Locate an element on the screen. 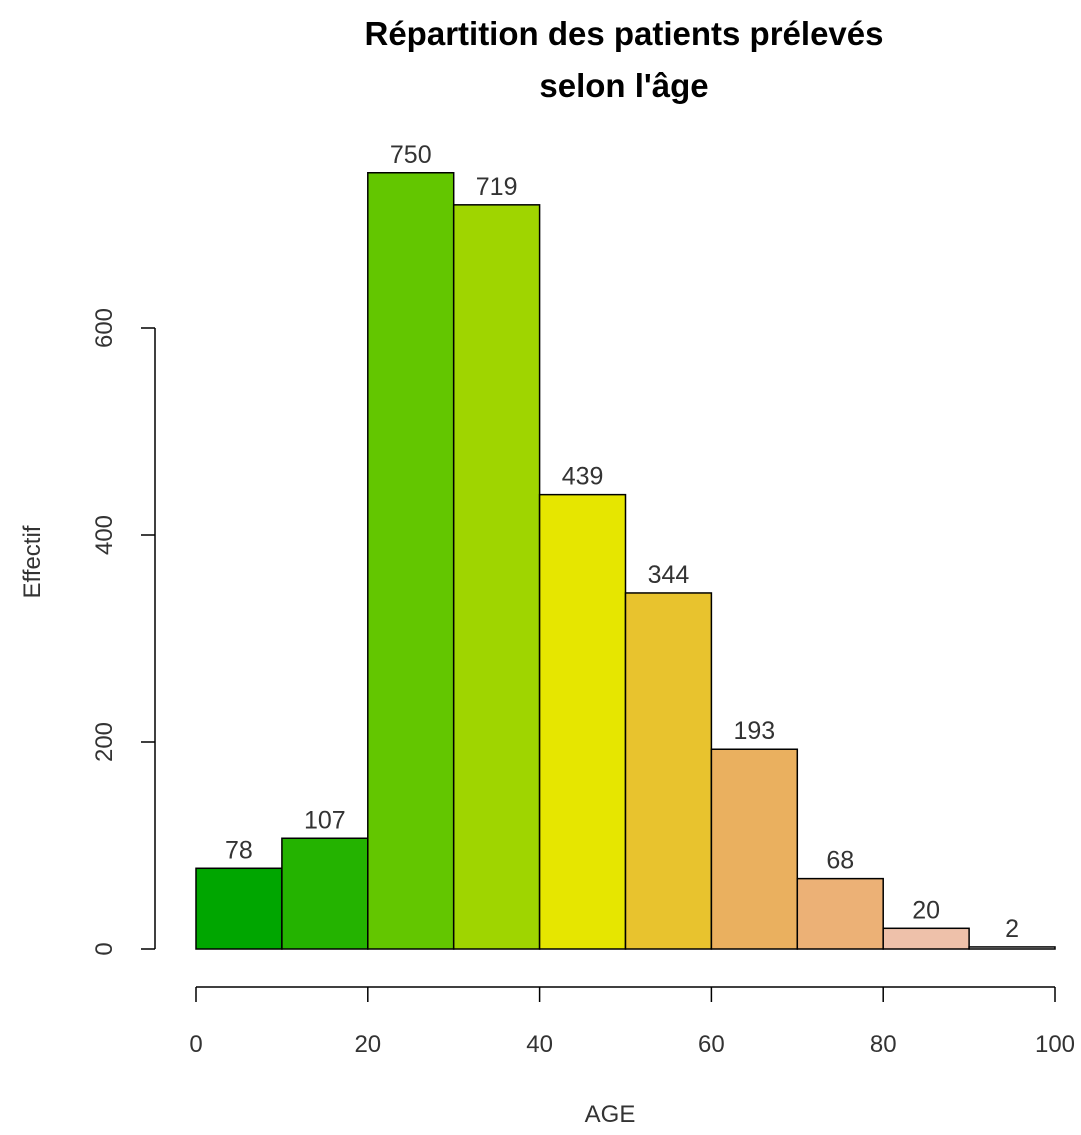  bar-value-label: 20 is located at coordinates (926, 910).